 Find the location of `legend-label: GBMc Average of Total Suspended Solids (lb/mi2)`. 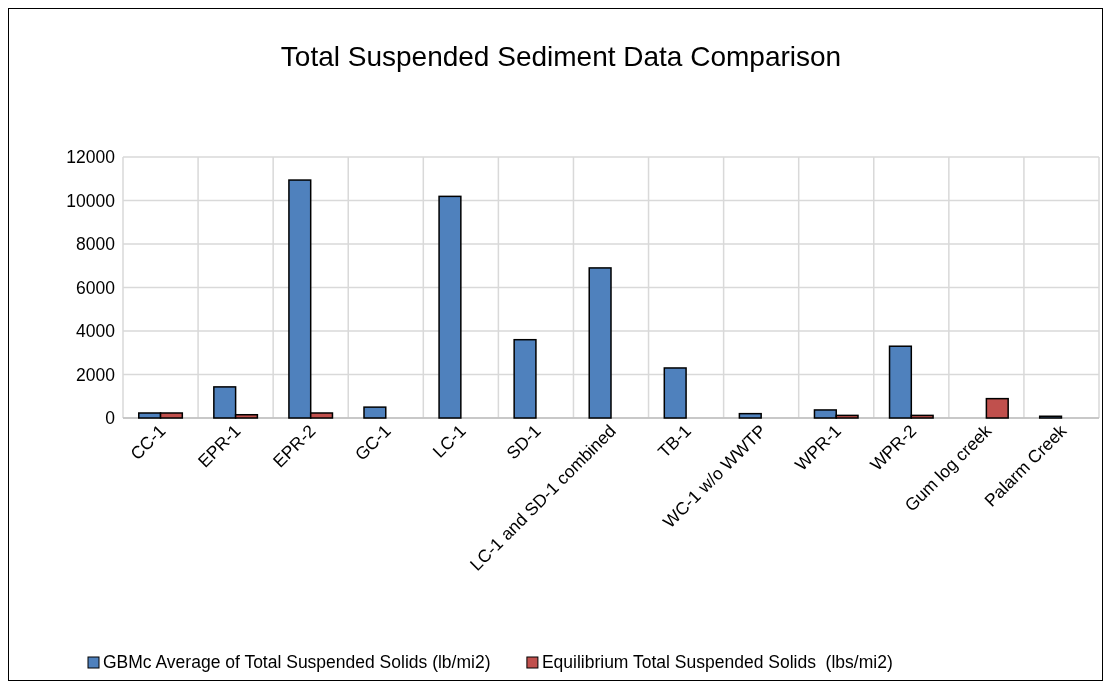

legend-label: GBMc Average of Total Suspended Solids (lb/mi2) is located at coordinates (297, 662).